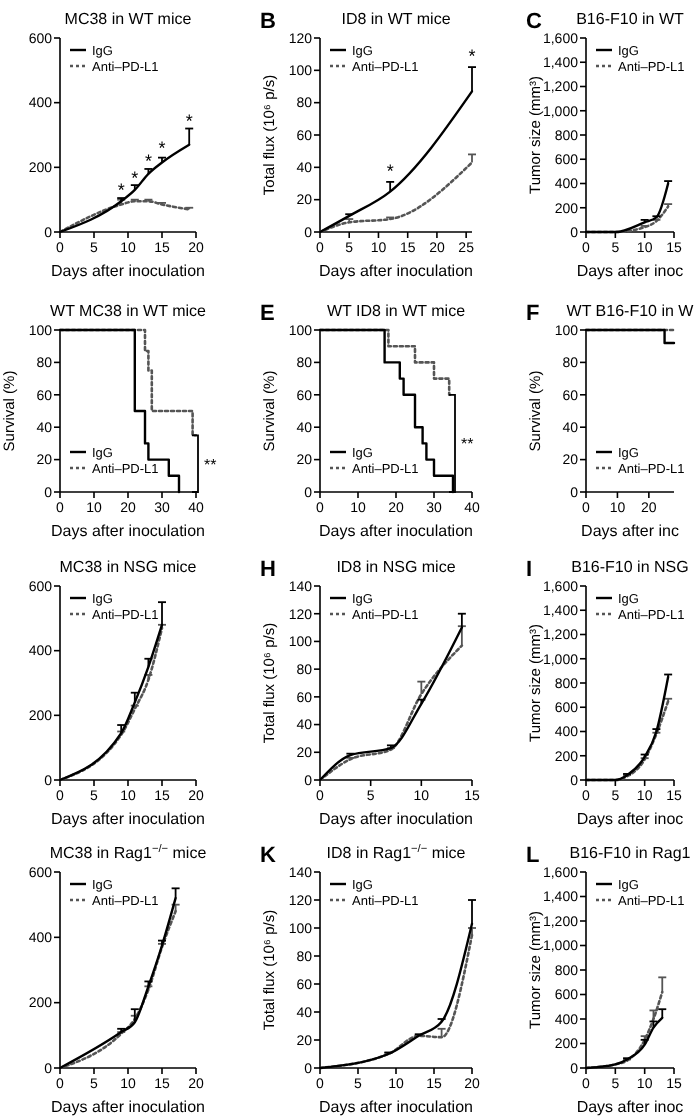 The image size is (698, 1120). What do you see at coordinates (128, 852) in the screenshot?
I see `chart-title: MC38 in Rag1$^{−/−}$ mice` at bounding box center [128, 852].